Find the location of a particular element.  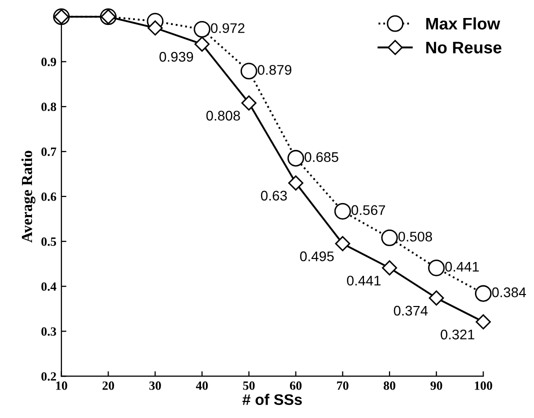

x-tick-label: 100 is located at coordinates (483, 385).